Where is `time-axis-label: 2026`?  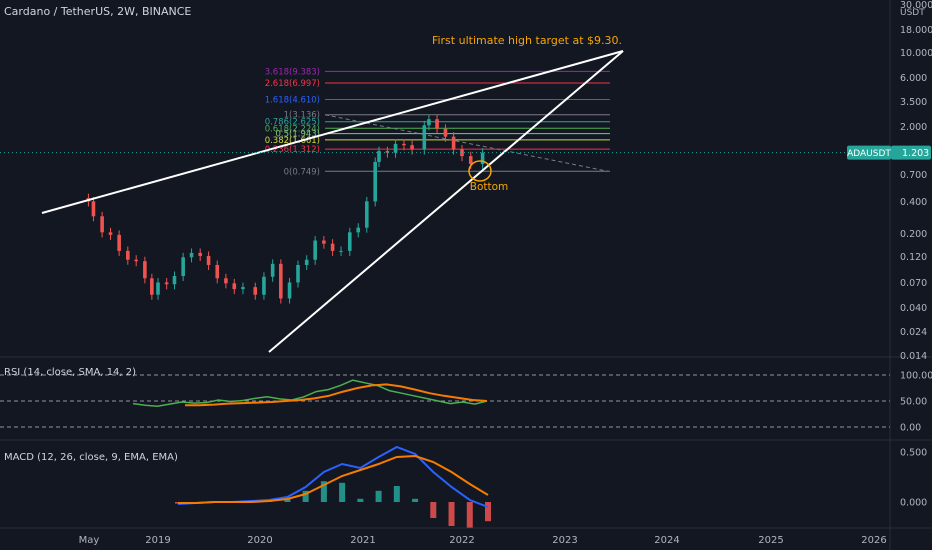
time-axis-label: 2026 is located at coordinates (873, 540).